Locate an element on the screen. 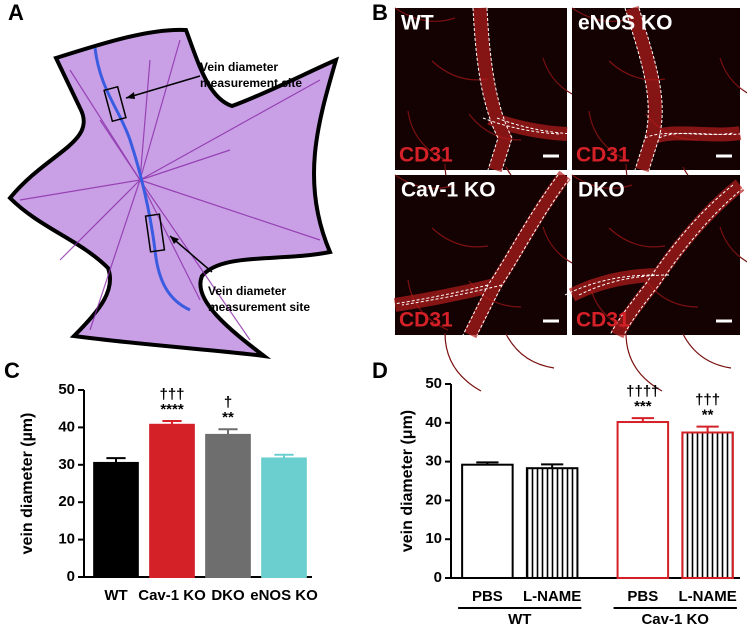  genotype-label: eNOS KO is located at coordinates (625, 23).